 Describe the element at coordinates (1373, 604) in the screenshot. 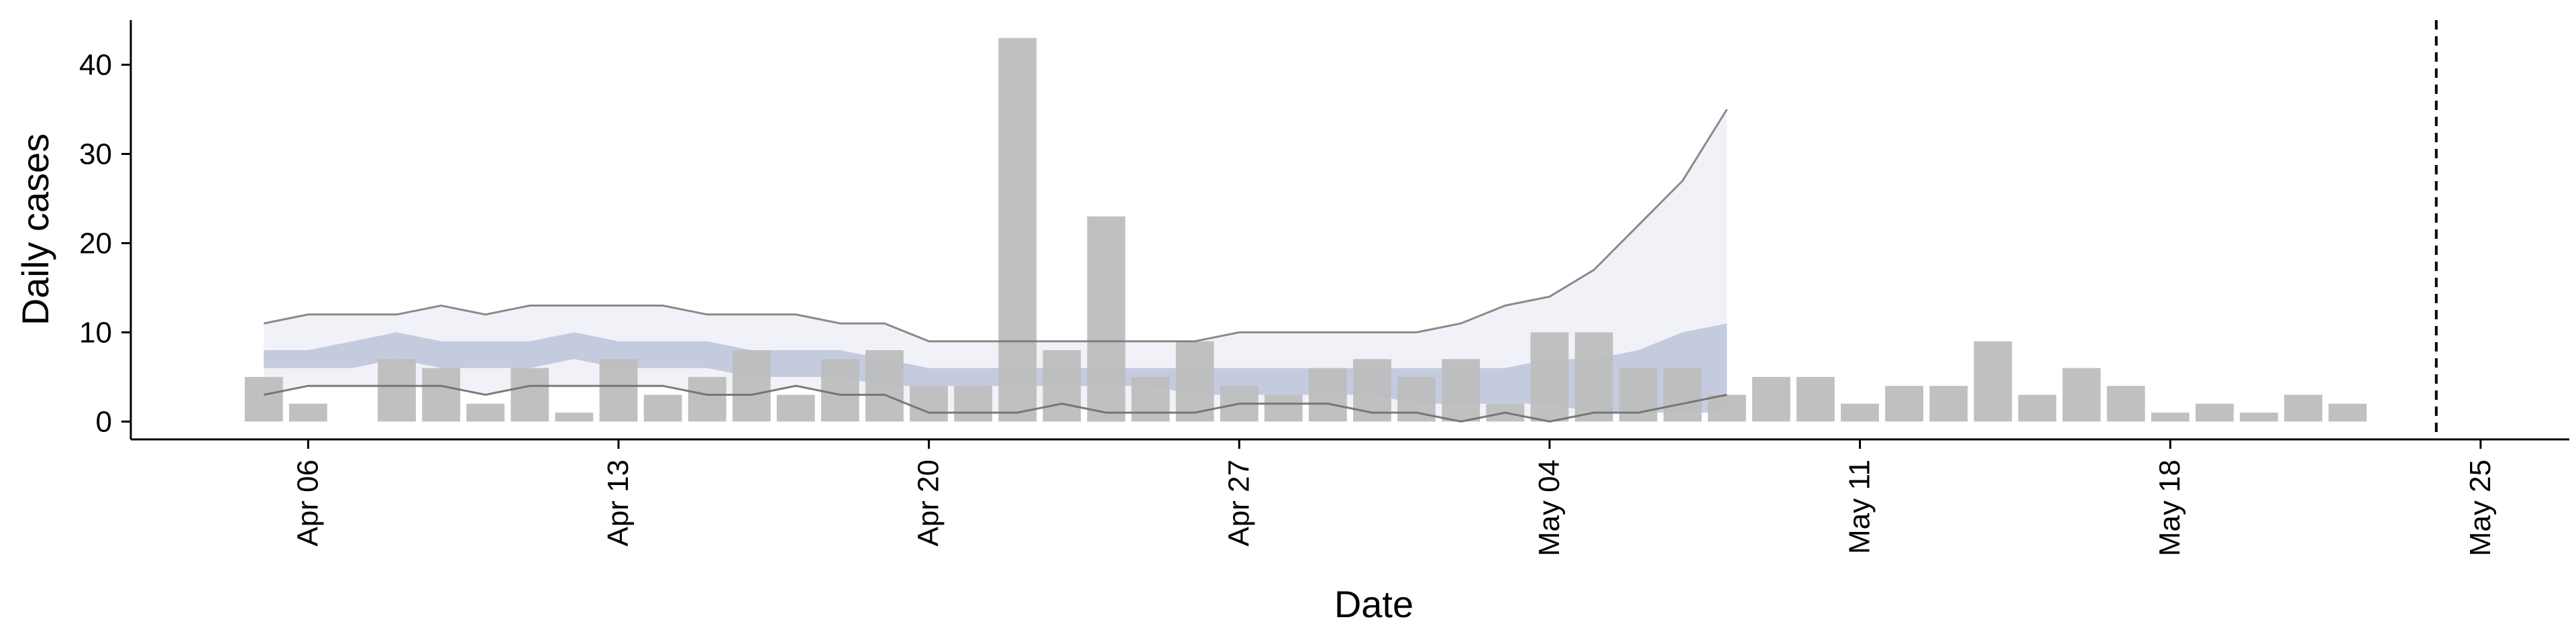

I see `x-axis-title: Date` at that location.